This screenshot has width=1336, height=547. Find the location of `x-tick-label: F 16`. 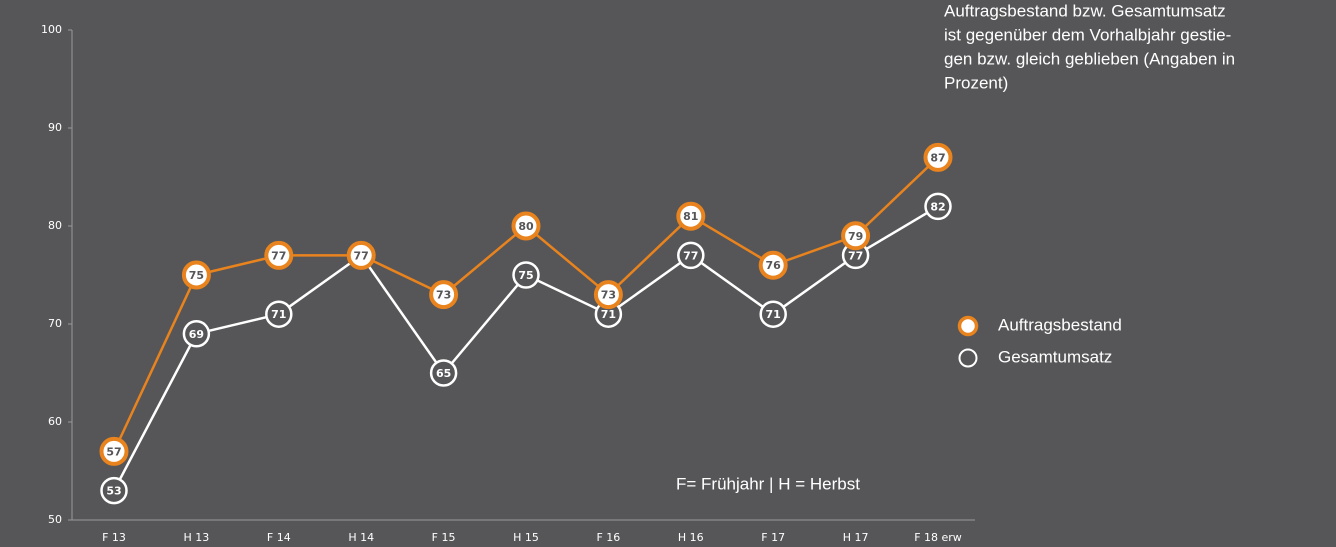

x-tick-label: F 16 is located at coordinates (608, 537).